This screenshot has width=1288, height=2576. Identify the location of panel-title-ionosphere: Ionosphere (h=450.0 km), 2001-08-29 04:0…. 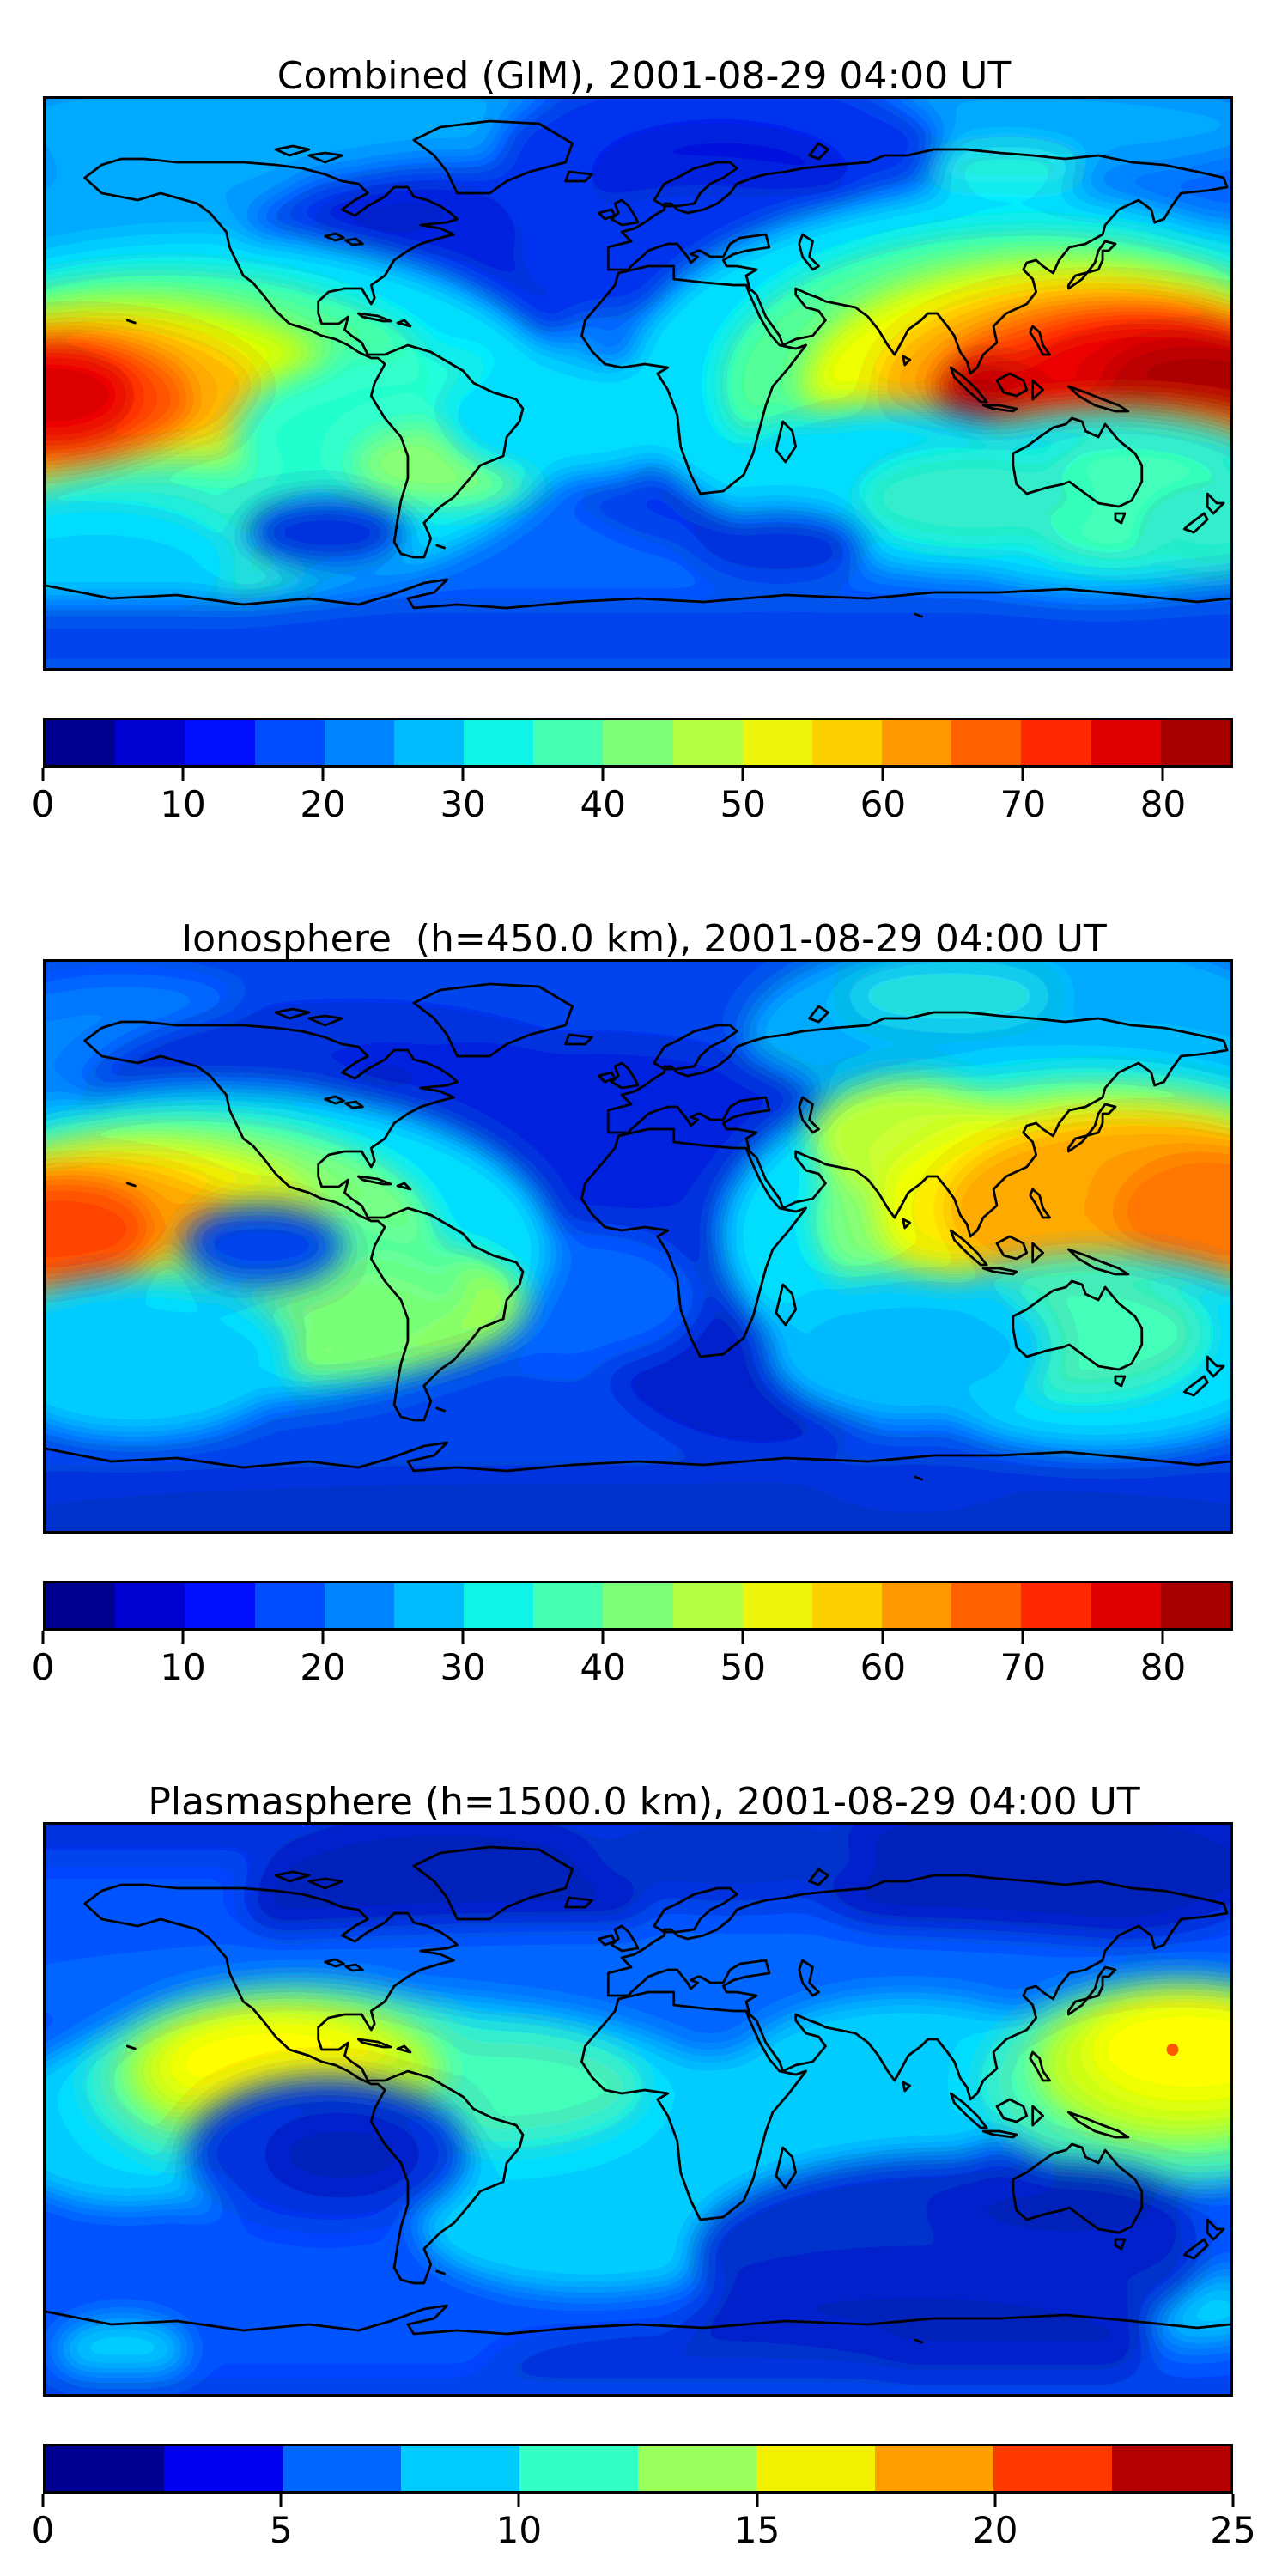
(644, 939).